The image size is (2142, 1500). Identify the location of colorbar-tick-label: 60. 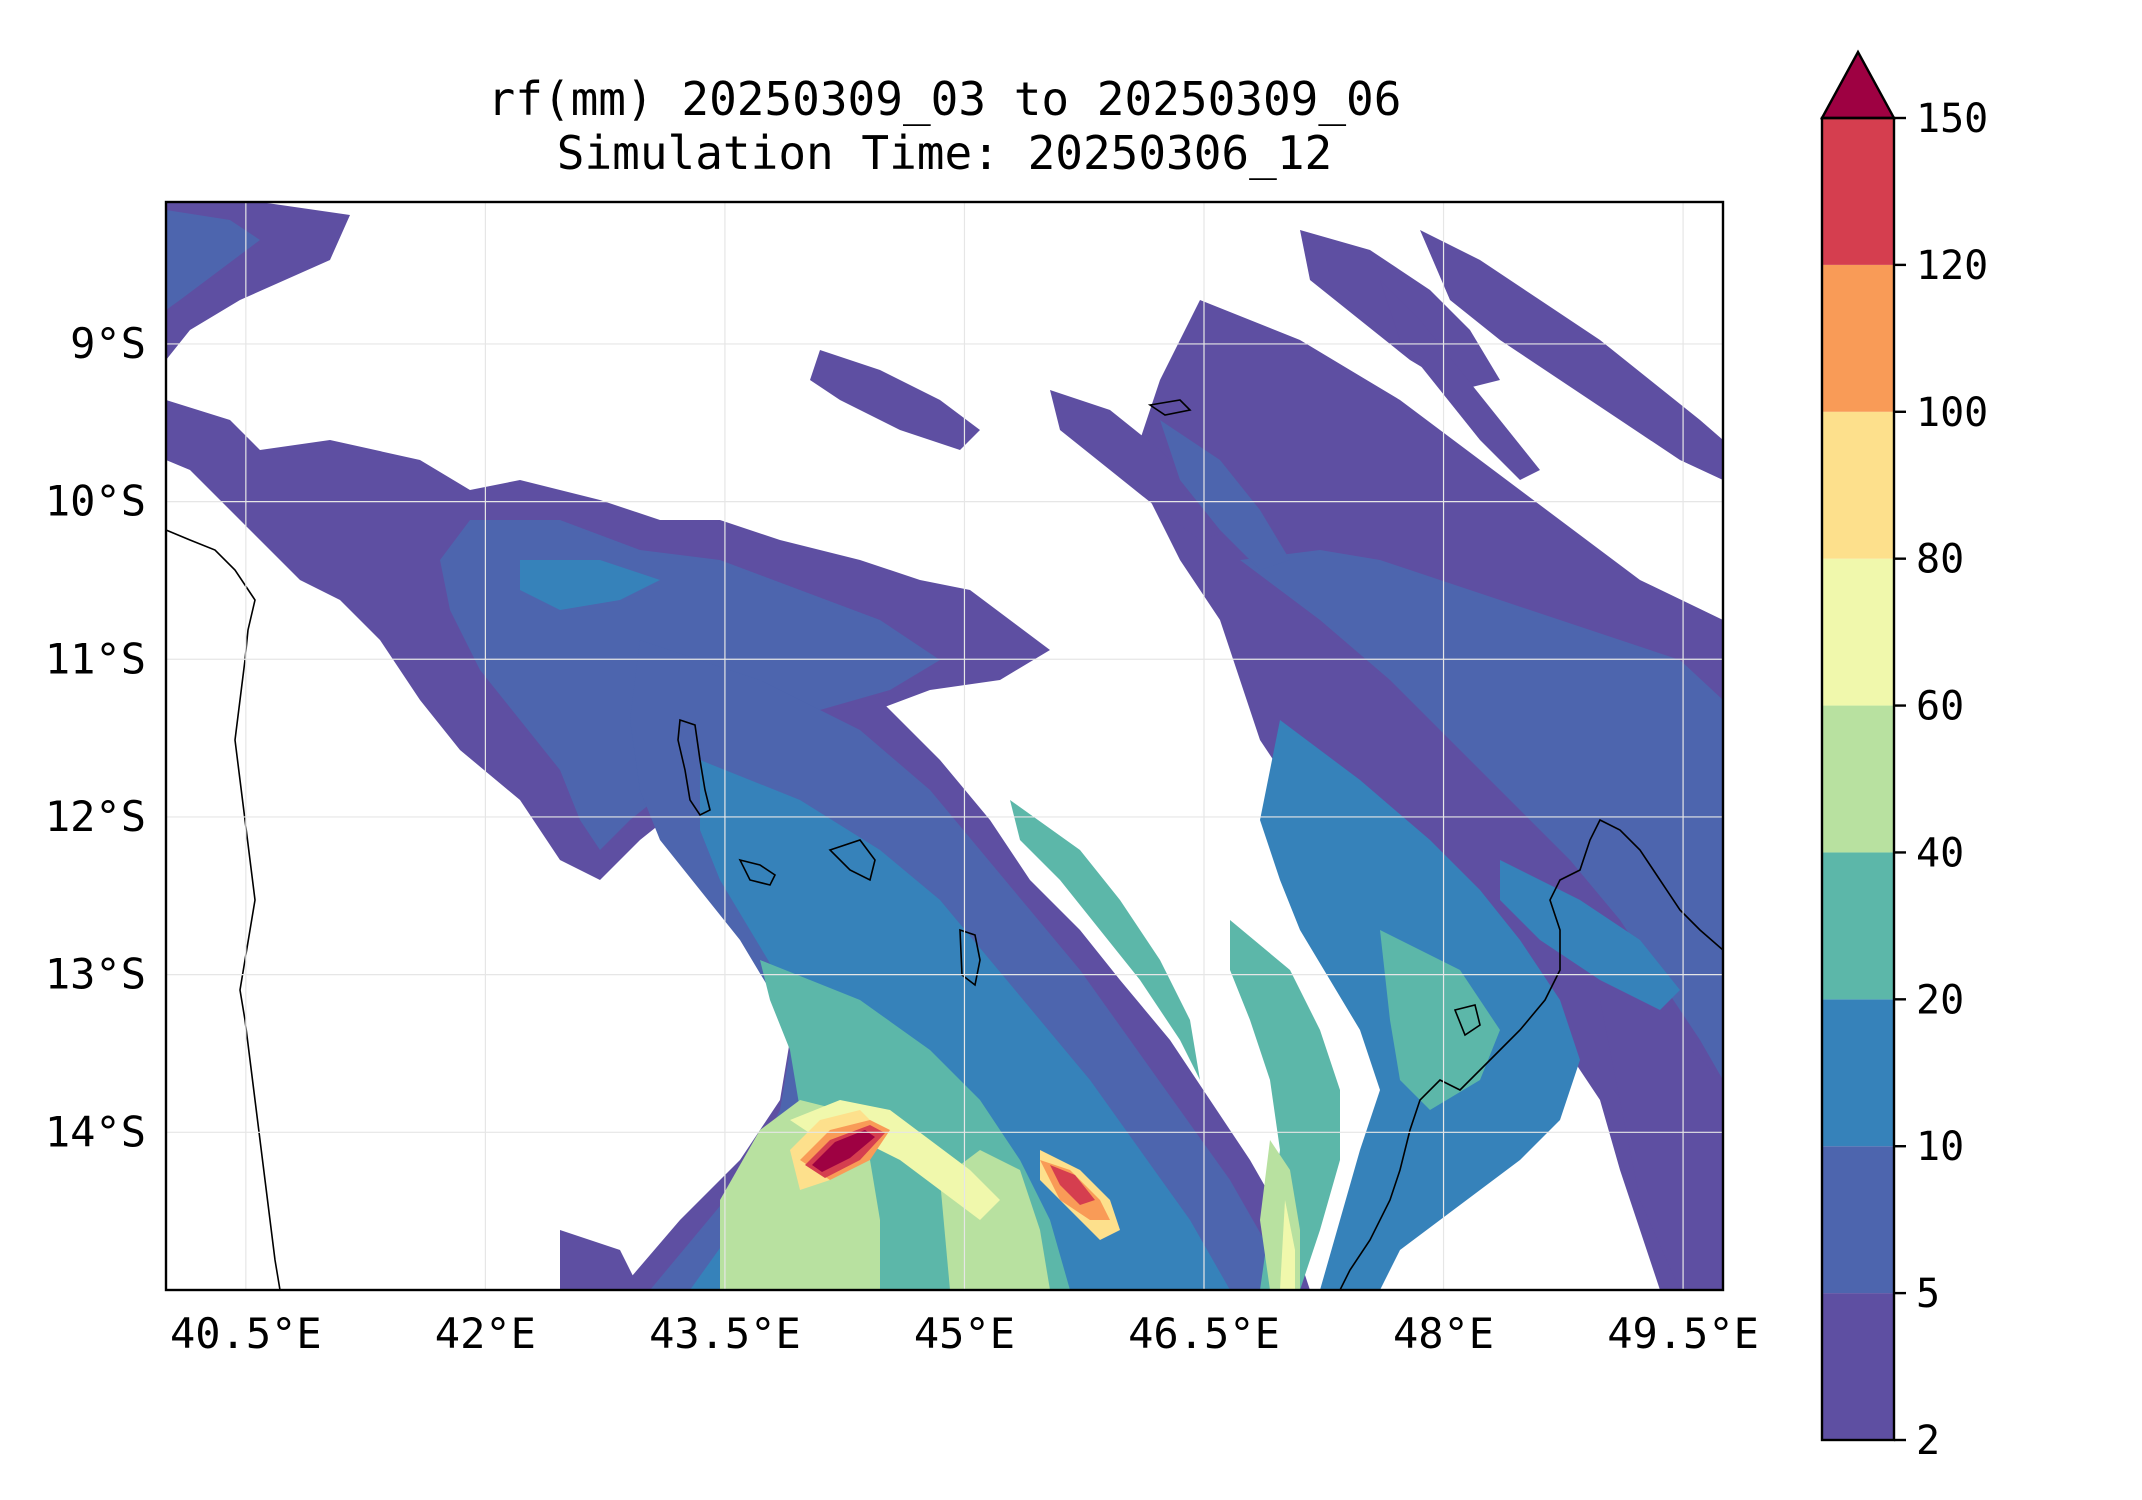
(1940, 707).